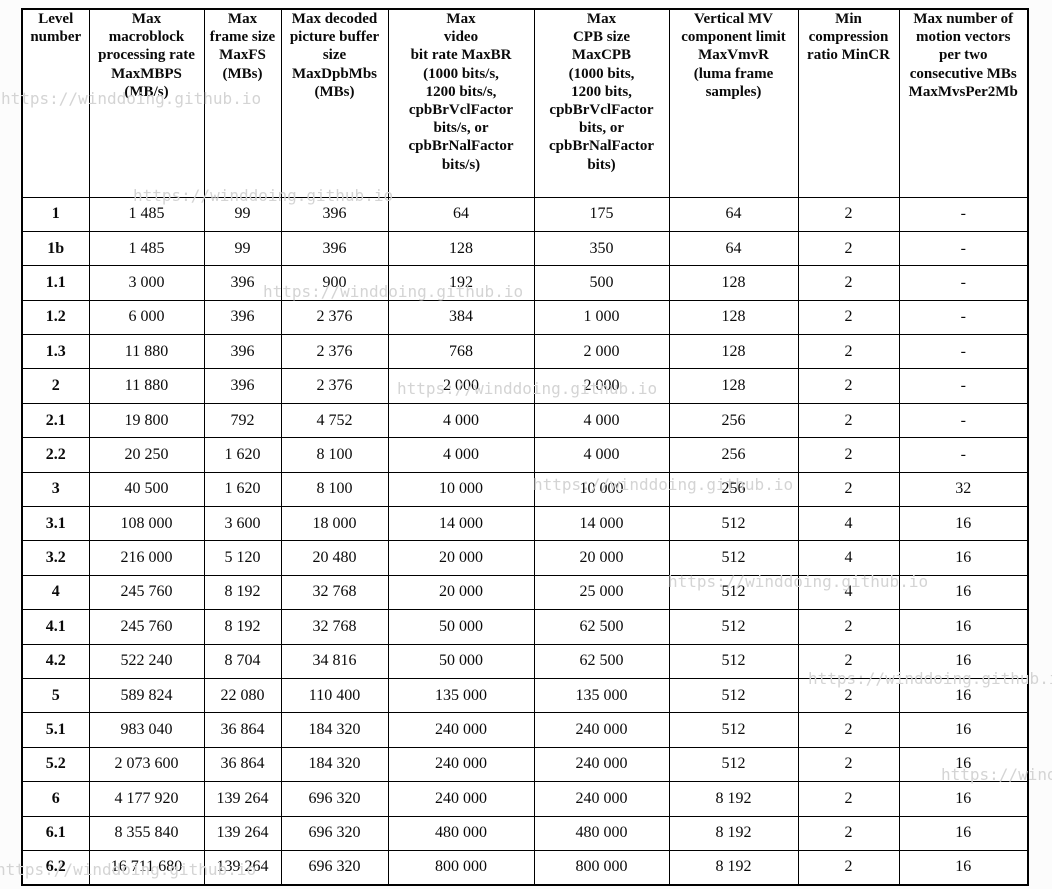 The height and width of the screenshot is (889, 1052). I want to click on value-cell-max-cpb: 175, so click(601, 214).